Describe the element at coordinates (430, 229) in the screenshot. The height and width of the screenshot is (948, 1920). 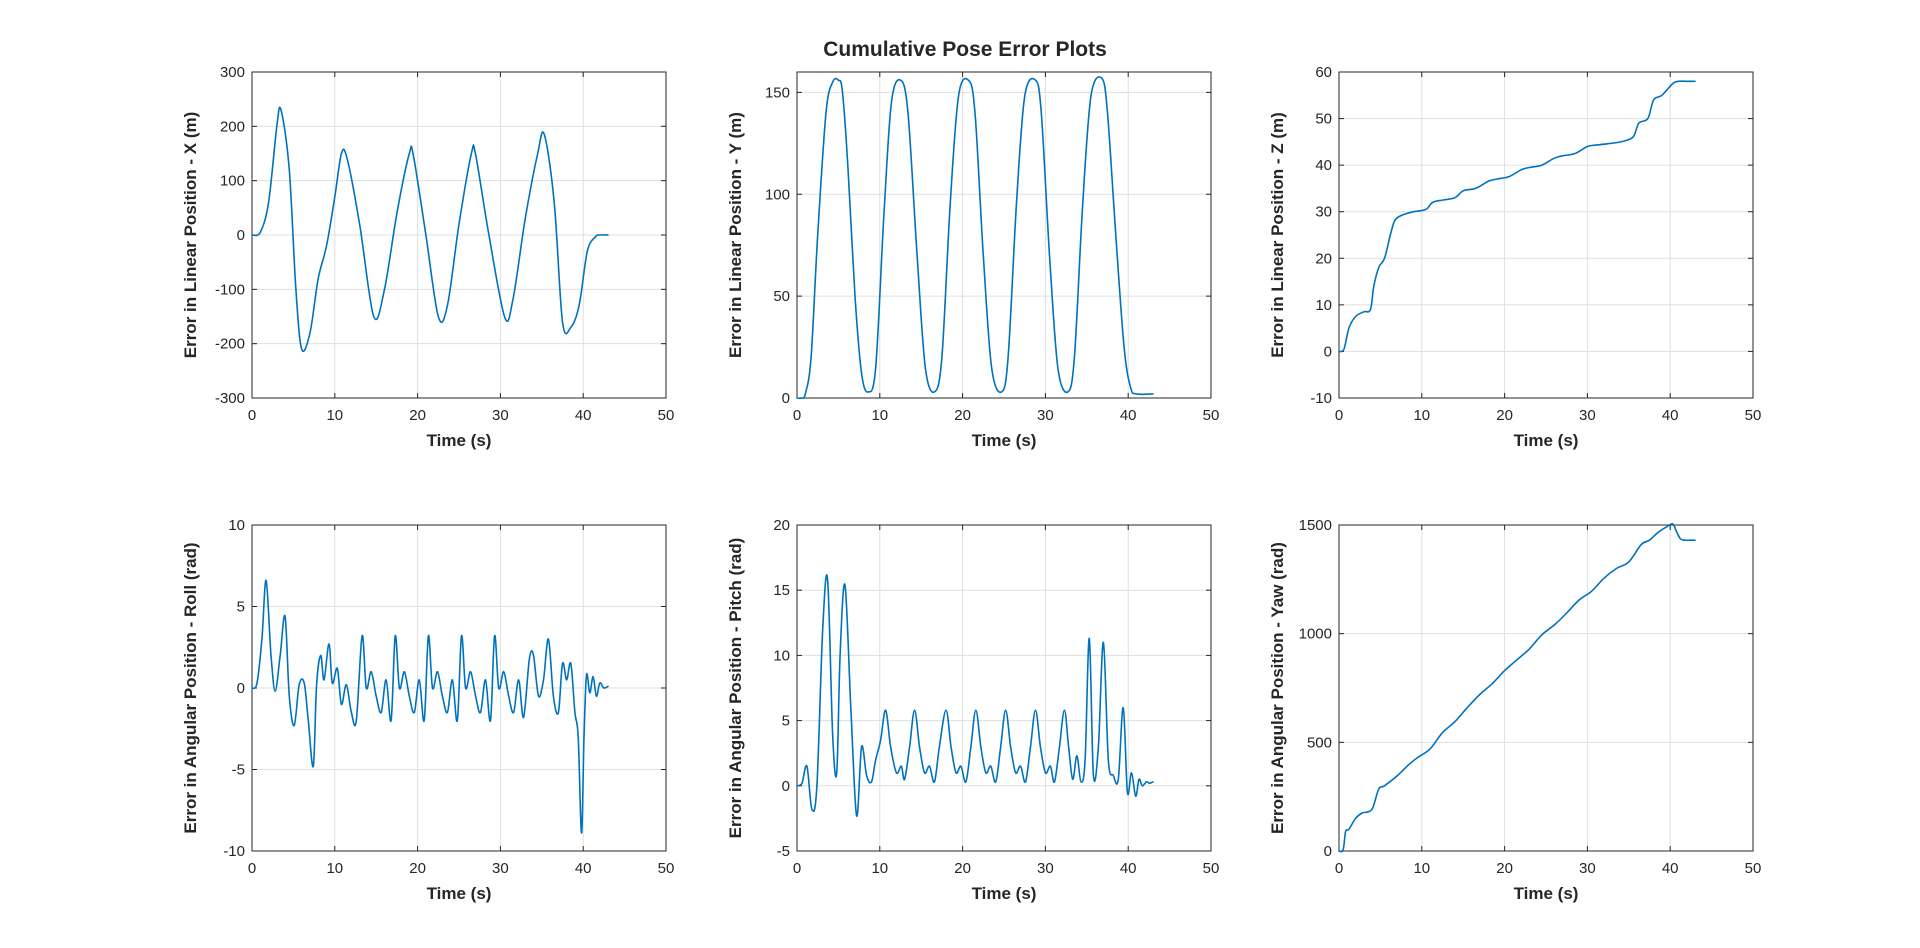
I see `series-line-x` at that location.